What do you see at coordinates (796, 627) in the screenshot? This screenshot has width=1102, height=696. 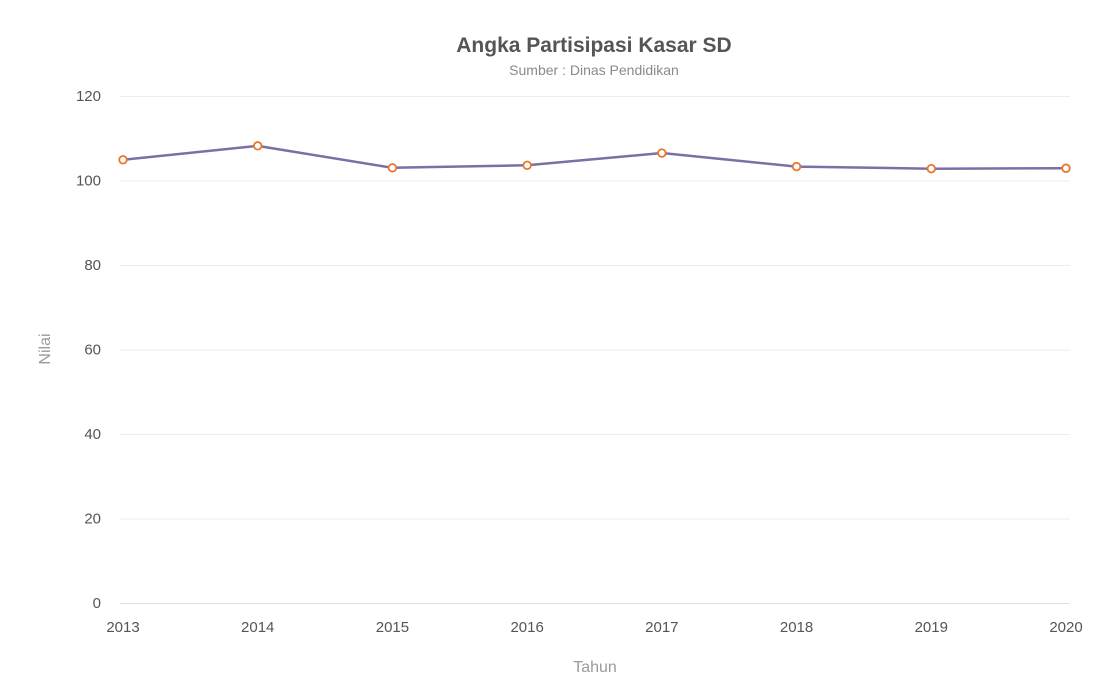 I see `x-tick-label: 2018` at bounding box center [796, 627].